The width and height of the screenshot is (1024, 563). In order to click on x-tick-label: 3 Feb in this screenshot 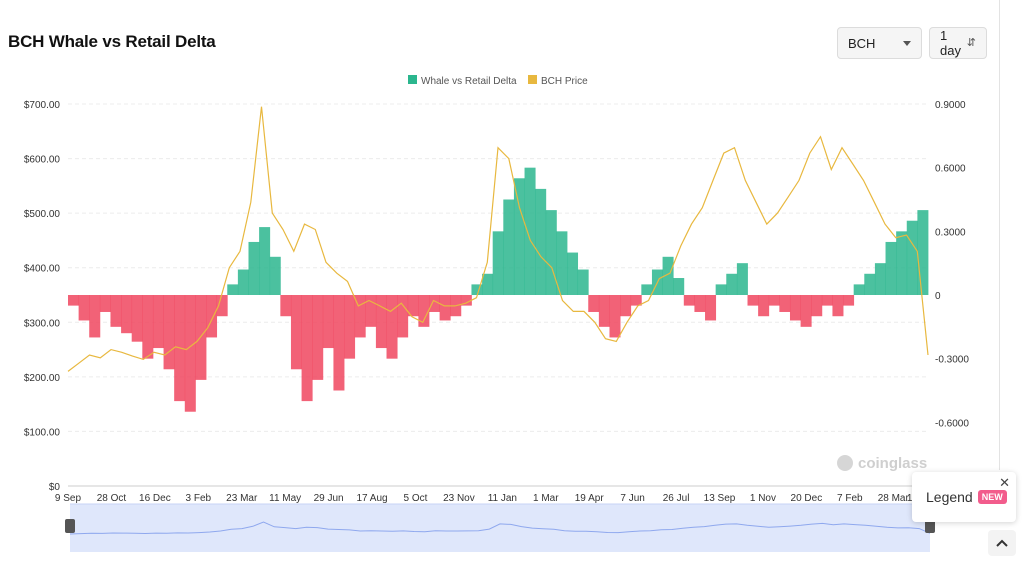, I will do `click(199, 498)`.